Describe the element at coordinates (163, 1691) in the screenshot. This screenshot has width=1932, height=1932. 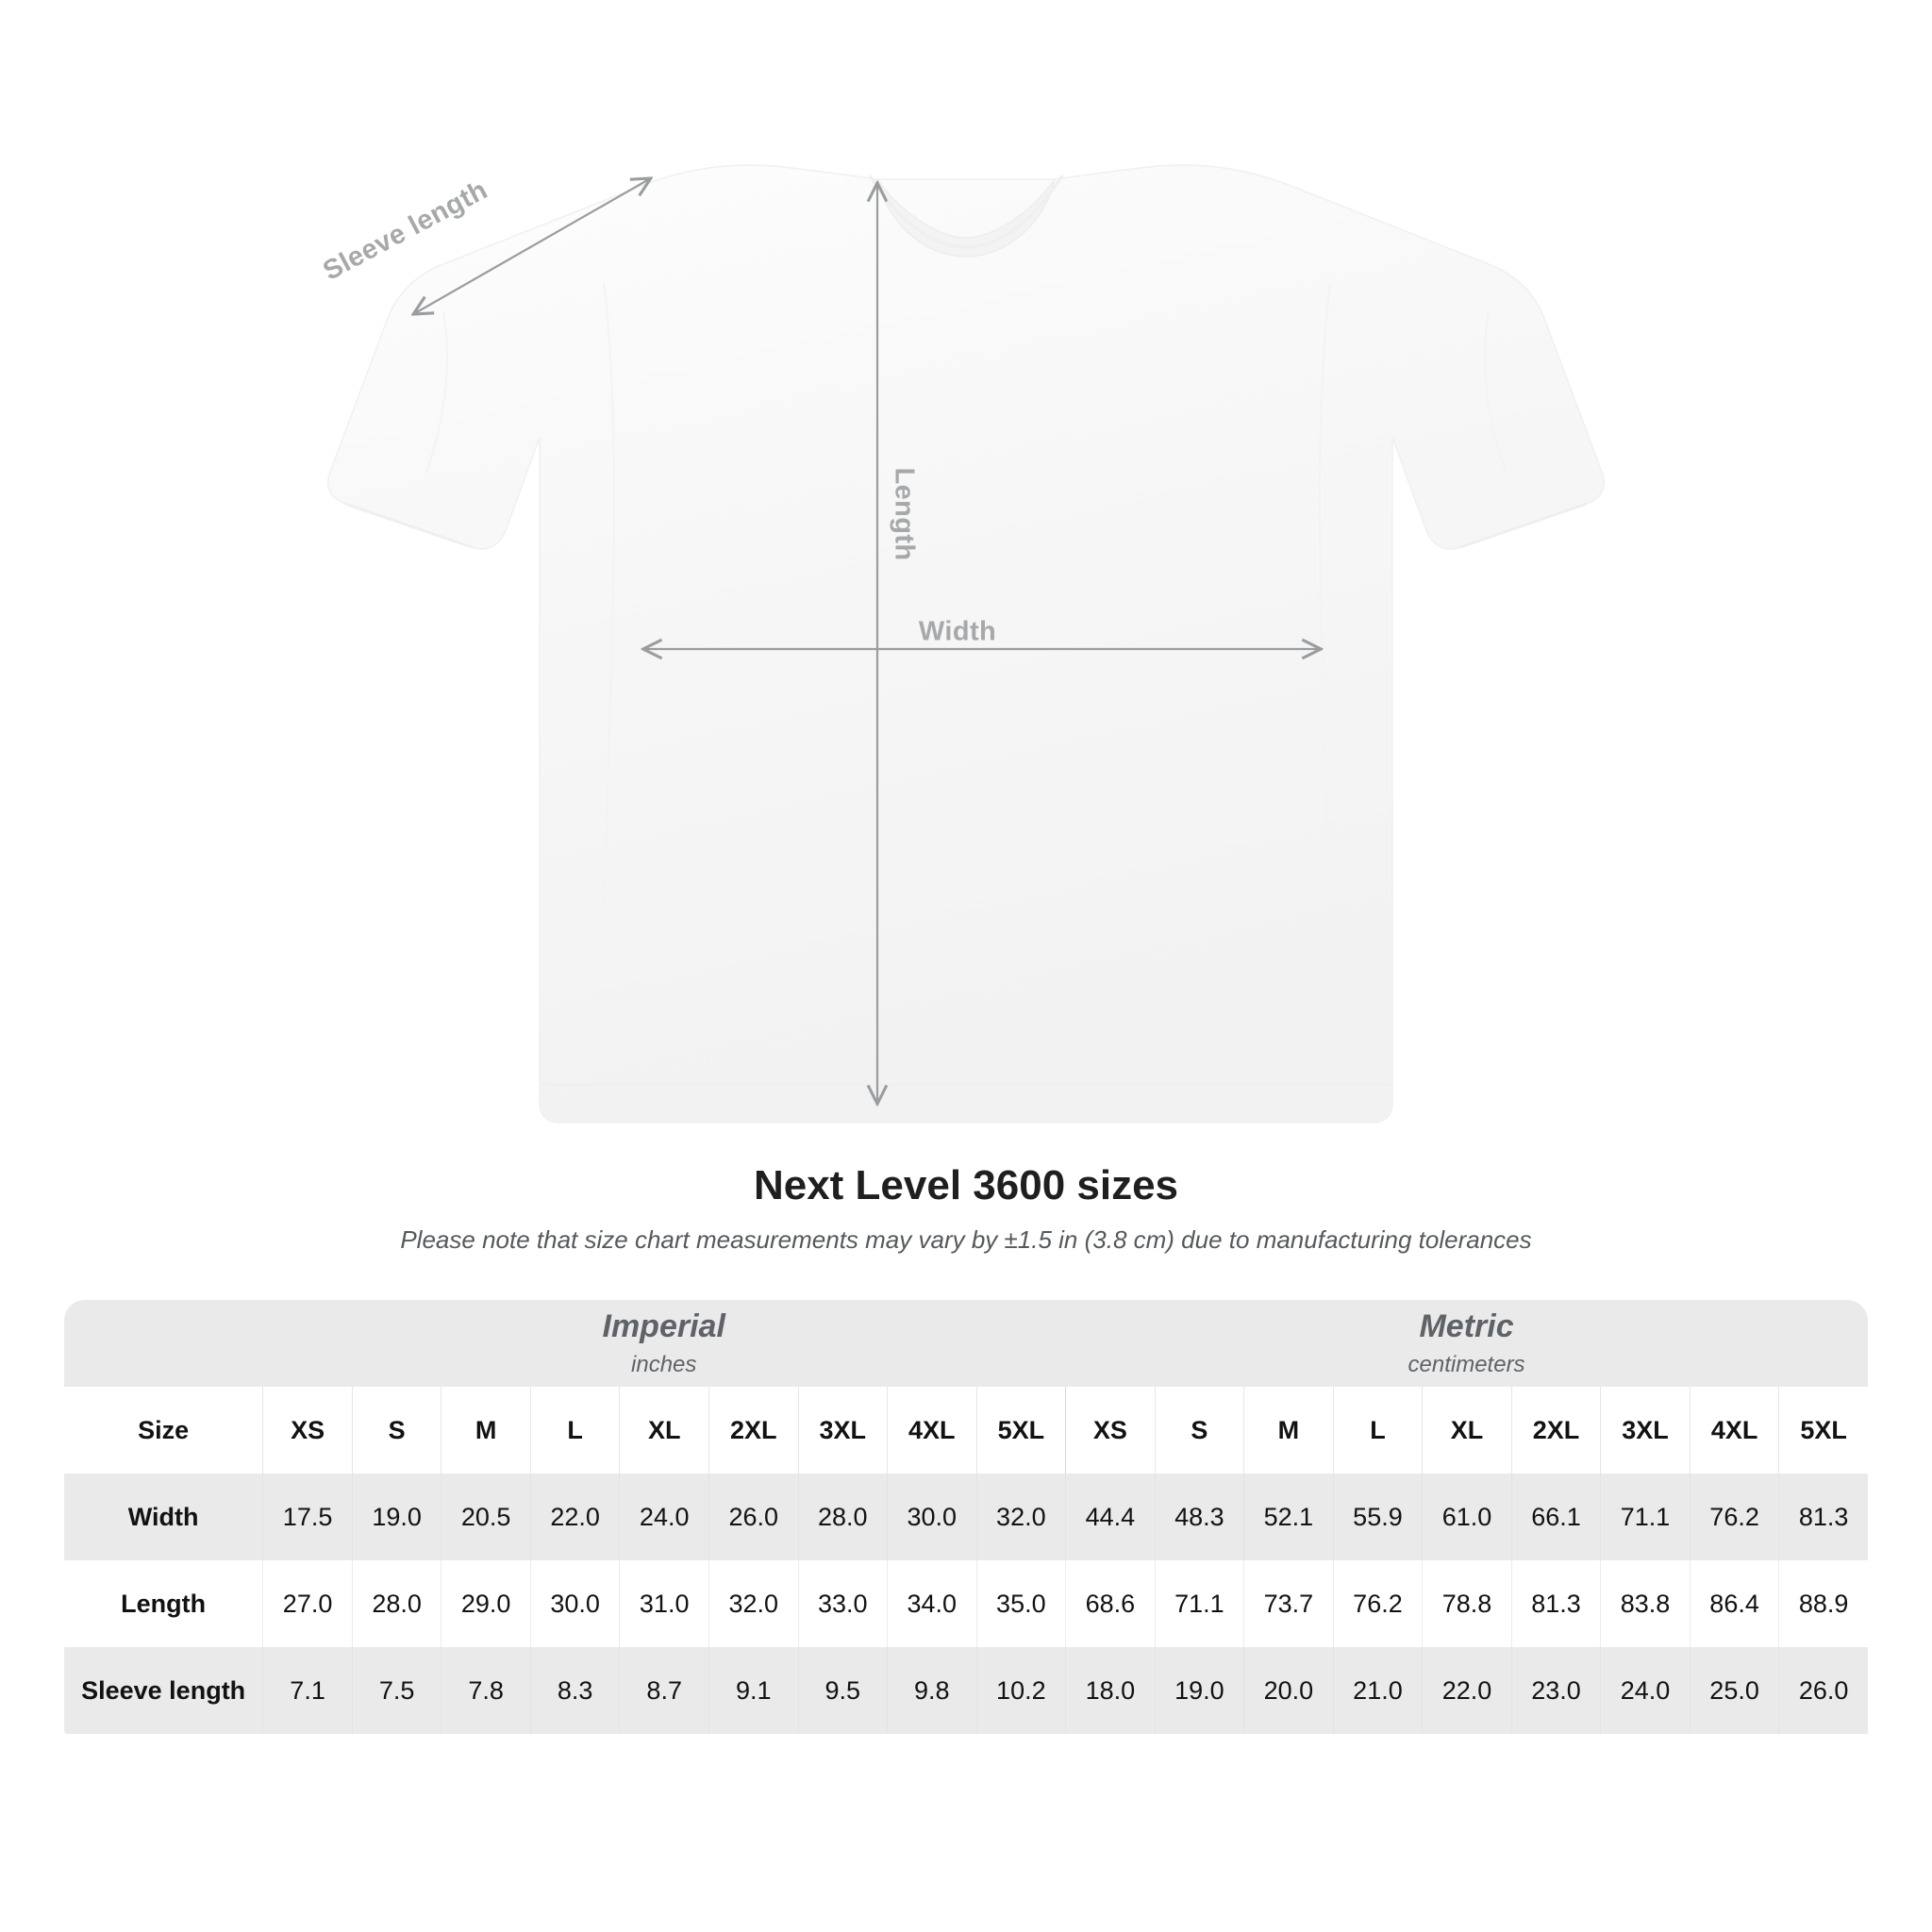
I see `row-label-sleeve-length: Sleeve length` at that location.